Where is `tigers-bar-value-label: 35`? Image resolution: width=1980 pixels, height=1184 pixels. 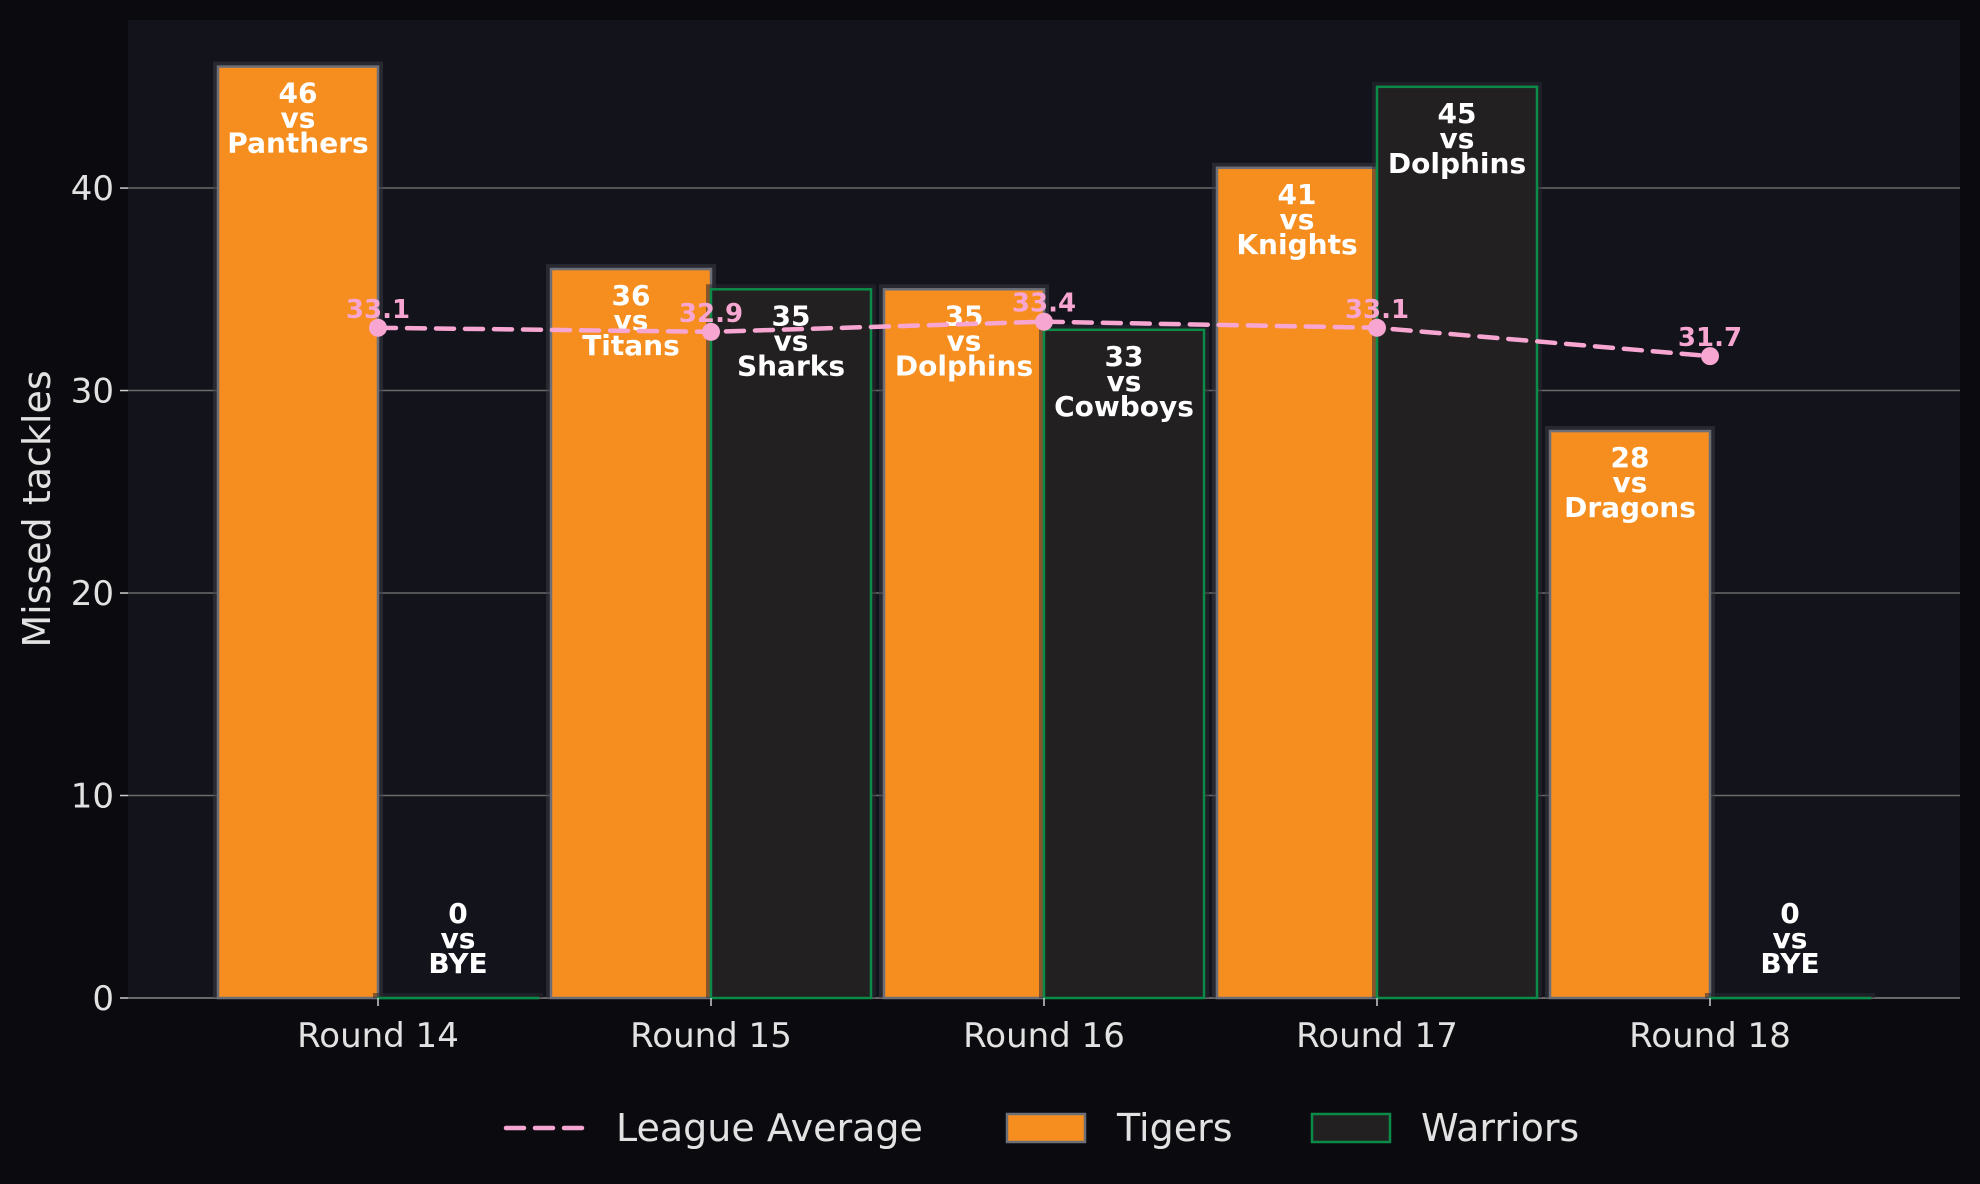
tigers-bar-value-label: 35 is located at coordinates (964, 315).